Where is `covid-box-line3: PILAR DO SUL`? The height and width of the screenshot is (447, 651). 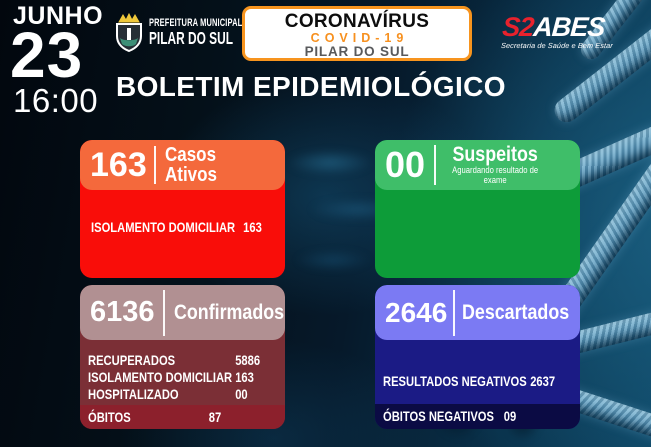 covid-box-line3: PILAR DO SUL is located at coordinates (357, 52).